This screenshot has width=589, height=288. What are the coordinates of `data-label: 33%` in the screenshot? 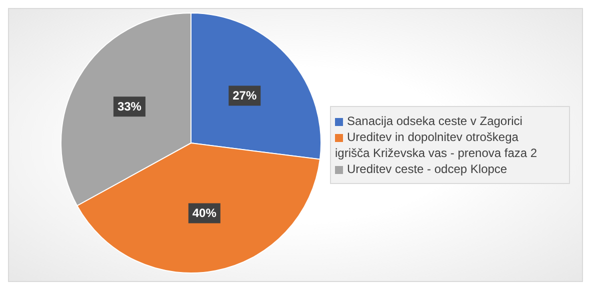 It's located at (129, 107).